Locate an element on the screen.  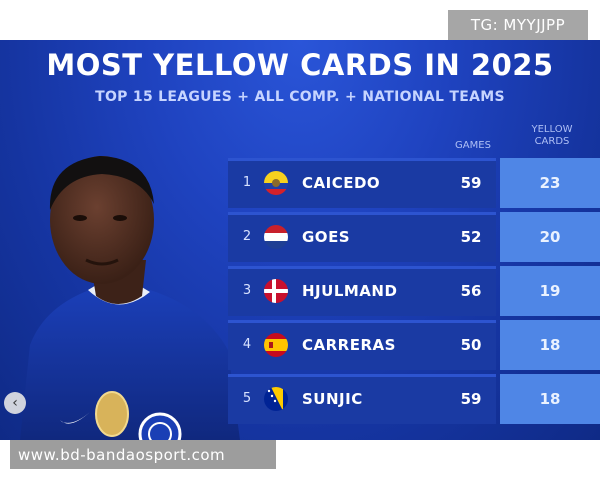
row-player-name: SUNJIC is located at coordinates (332, 399).